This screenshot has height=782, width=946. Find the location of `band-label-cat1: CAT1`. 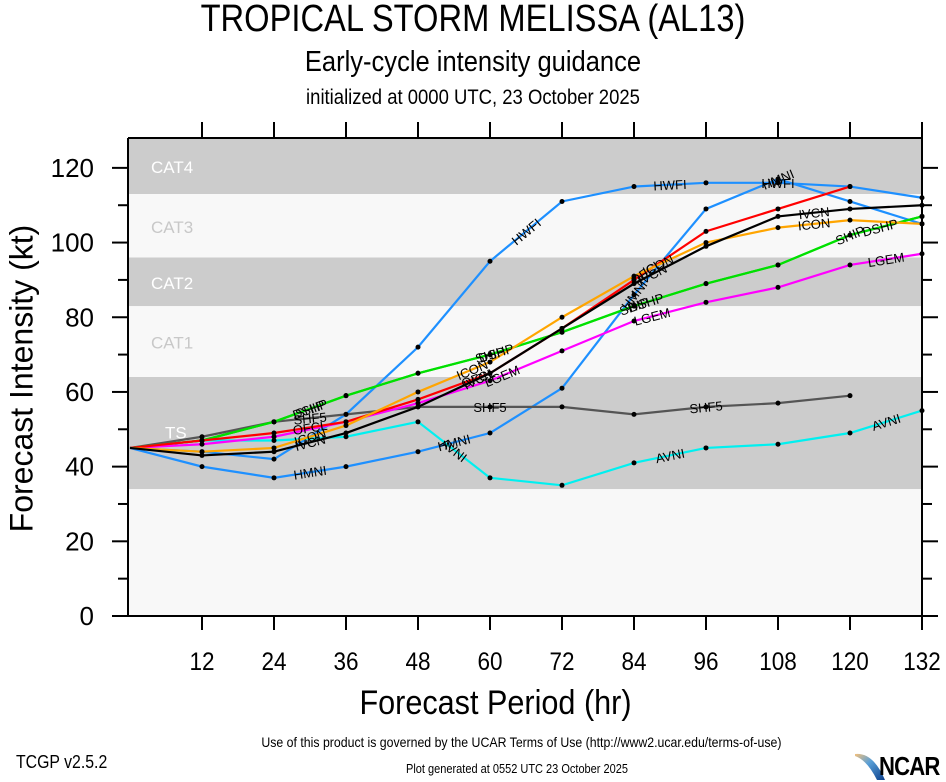

band-label-cat1: CAT1 is located at coordinates (172, 343).